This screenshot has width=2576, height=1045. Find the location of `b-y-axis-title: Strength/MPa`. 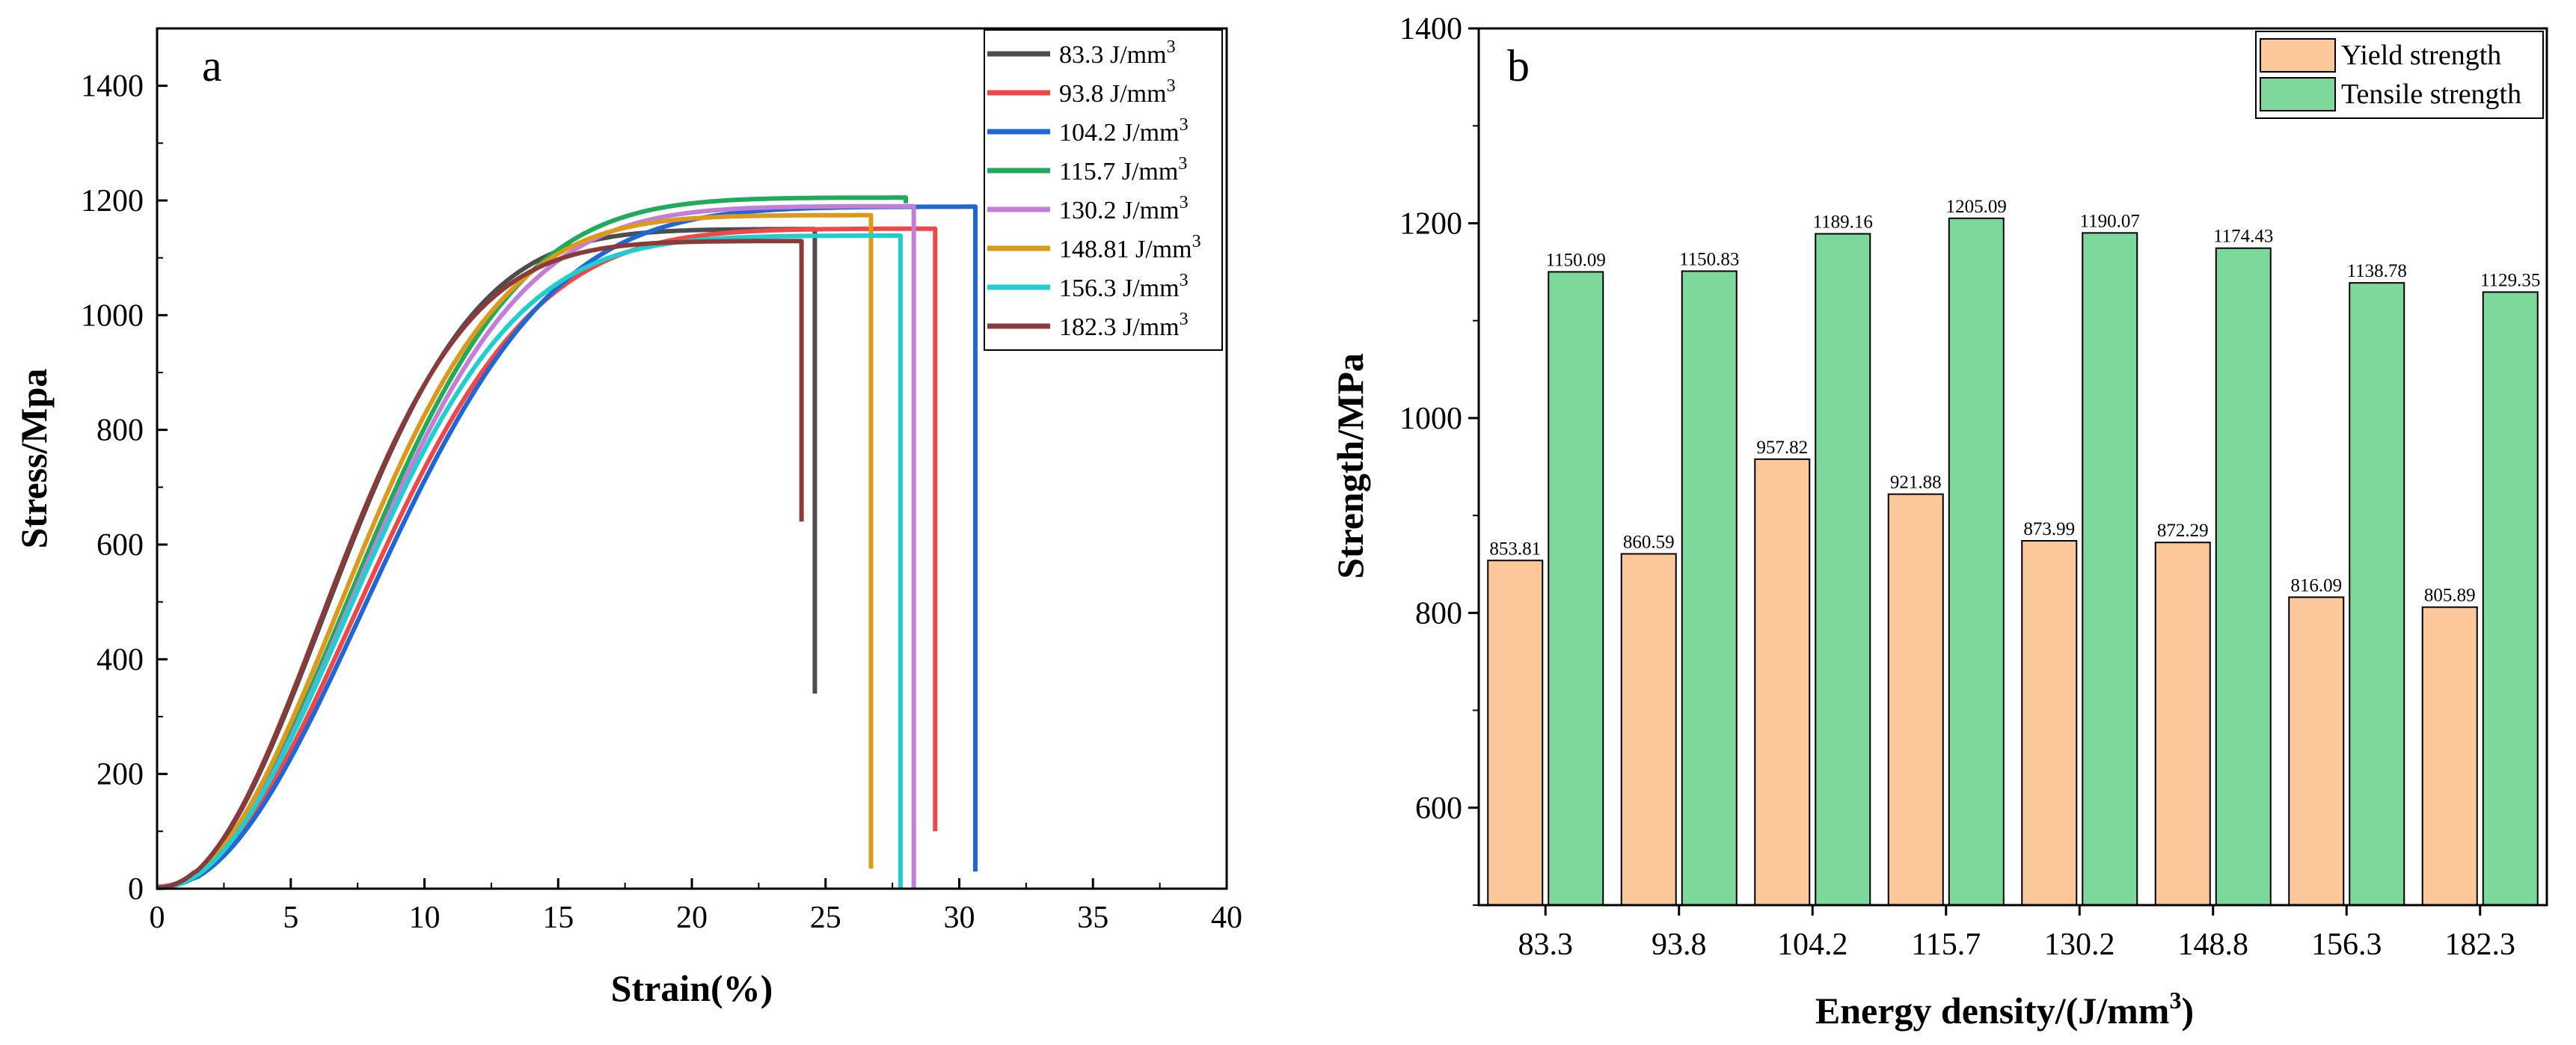

b-y-axis-title: Strength/MPa is located at coordinates (1350, 466).